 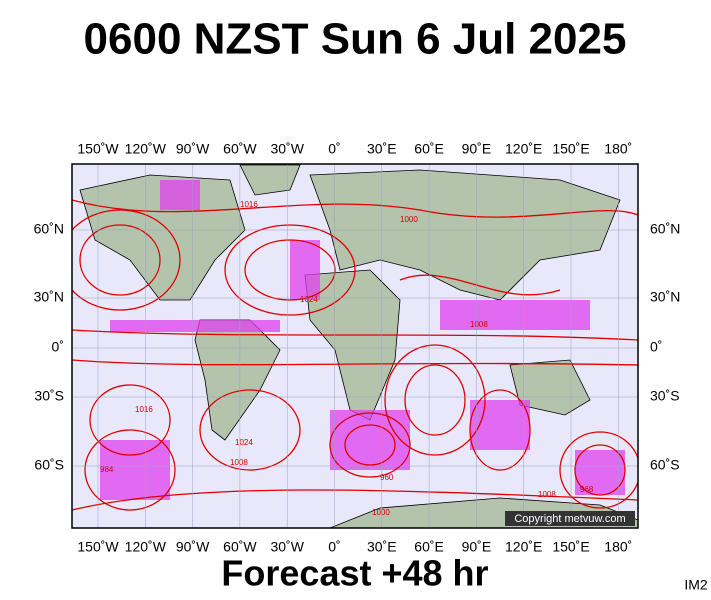 I want to click on lon-label-bottom: 120˚E, so click(x=523, y=547).